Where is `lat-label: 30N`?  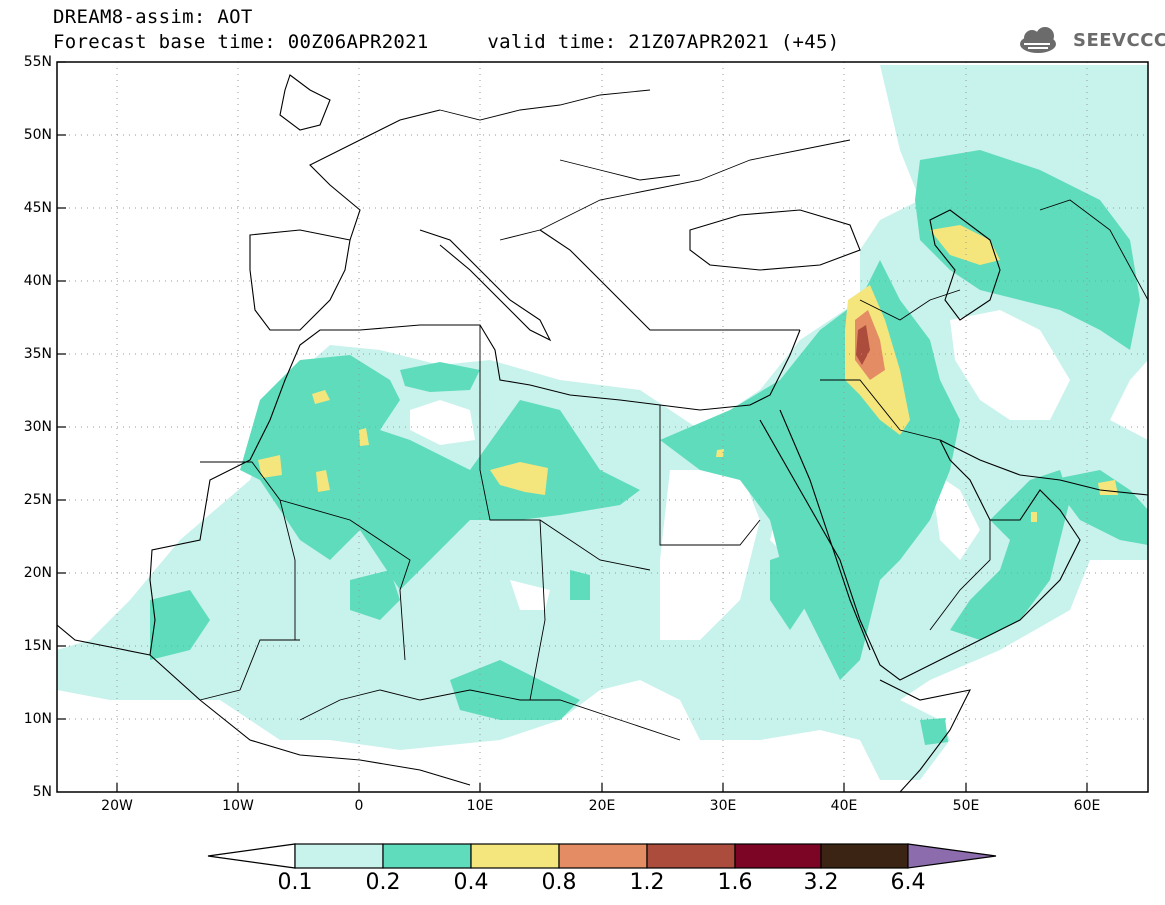 lat-label: 30N is located at coordinates (37, 427).